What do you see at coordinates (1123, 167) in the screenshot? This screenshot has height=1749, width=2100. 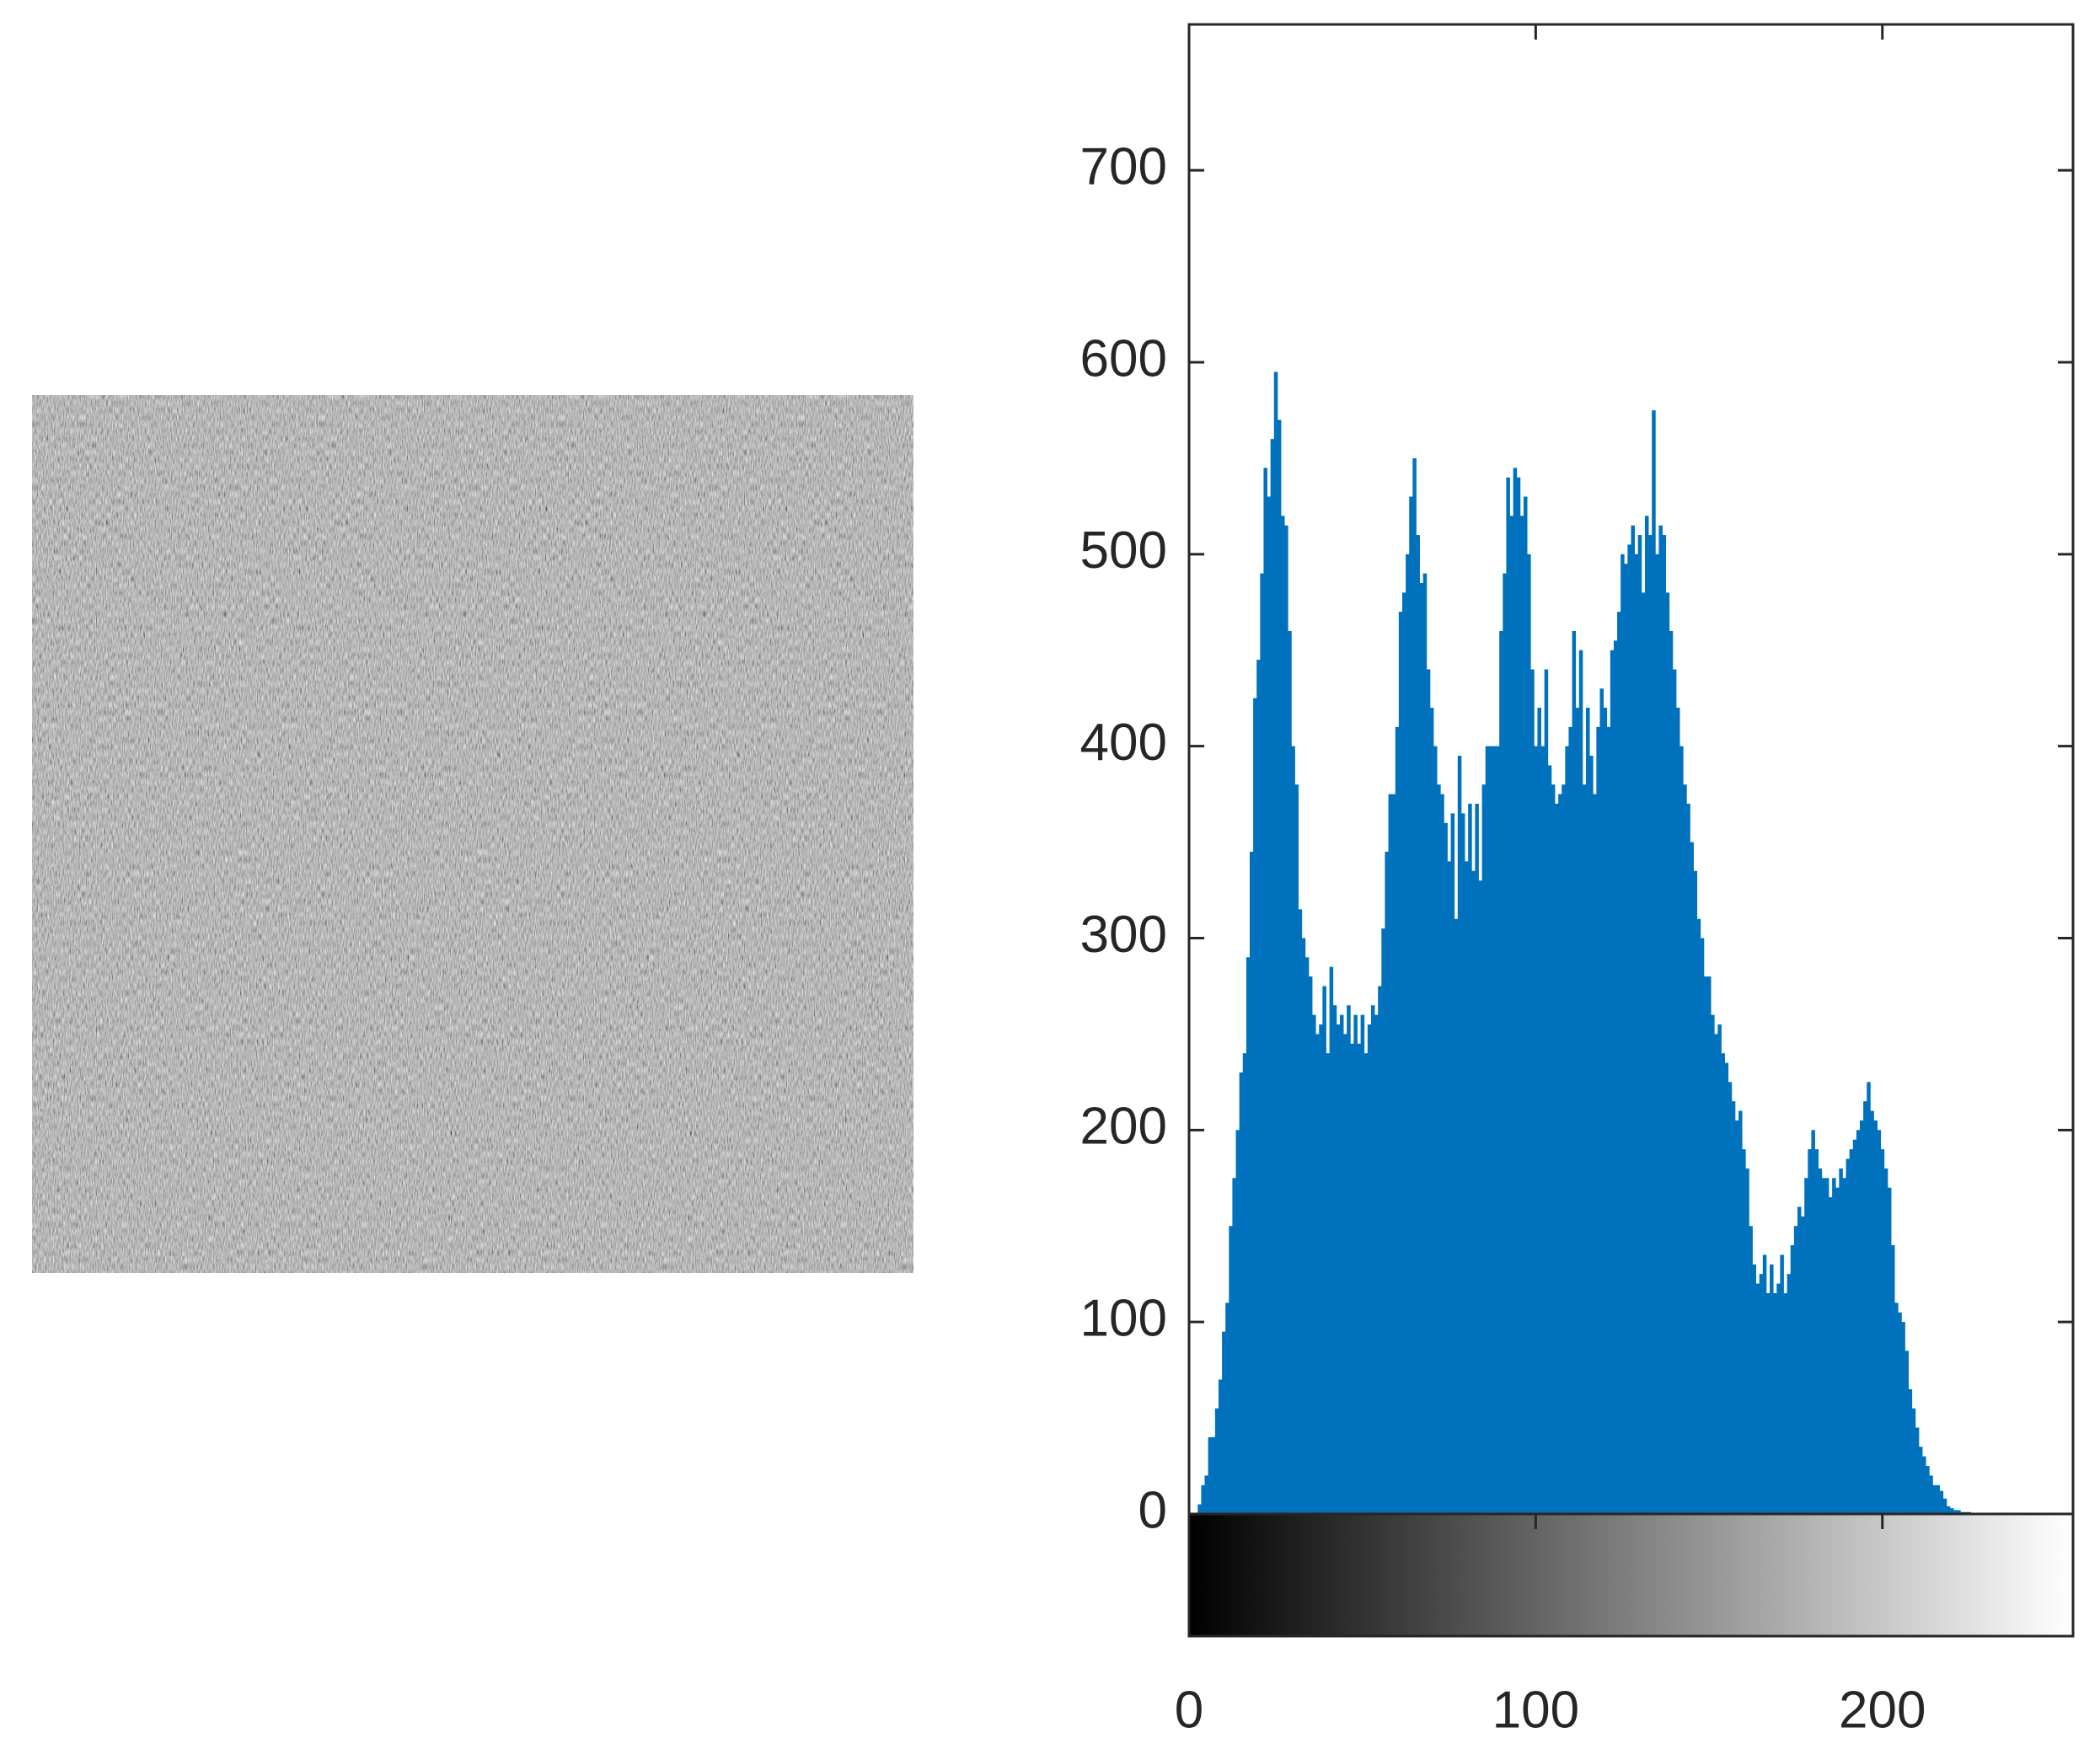 I see `y-tick-label: 700` at bounding box center [1123, 167].